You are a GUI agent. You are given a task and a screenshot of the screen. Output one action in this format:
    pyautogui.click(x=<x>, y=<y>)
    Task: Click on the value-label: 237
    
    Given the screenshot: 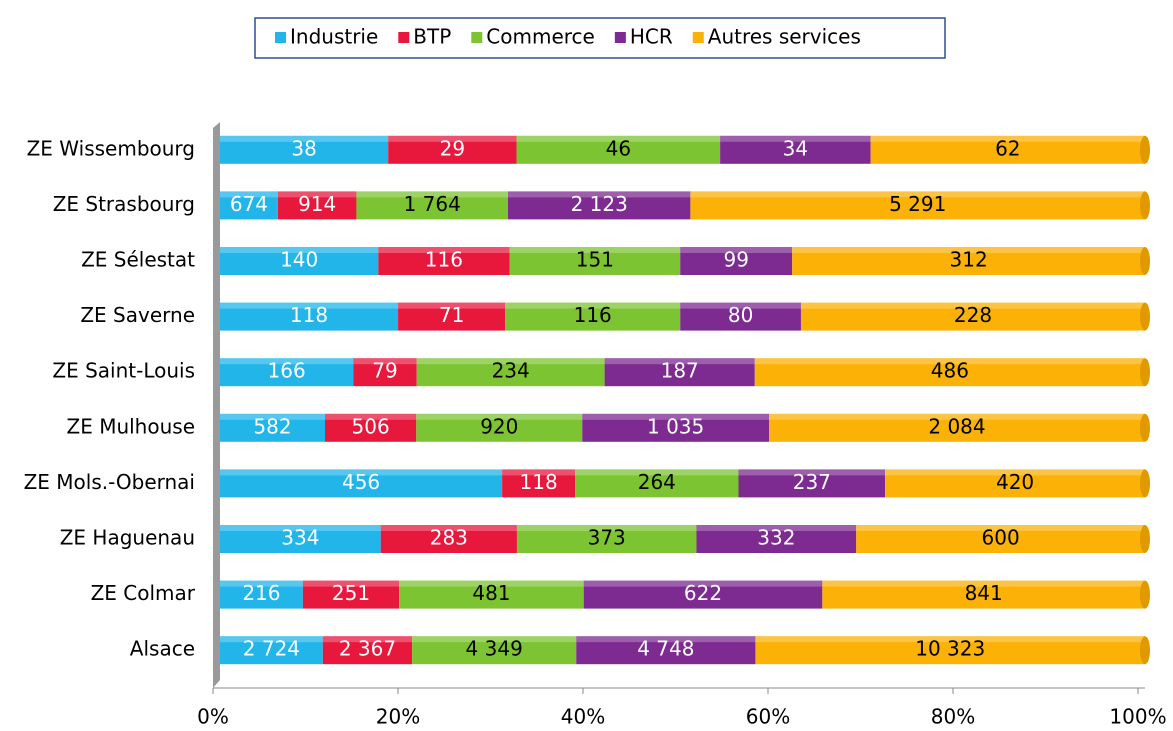 What is the action you would take?
    pyautogui.click(x=812, y=482)
    